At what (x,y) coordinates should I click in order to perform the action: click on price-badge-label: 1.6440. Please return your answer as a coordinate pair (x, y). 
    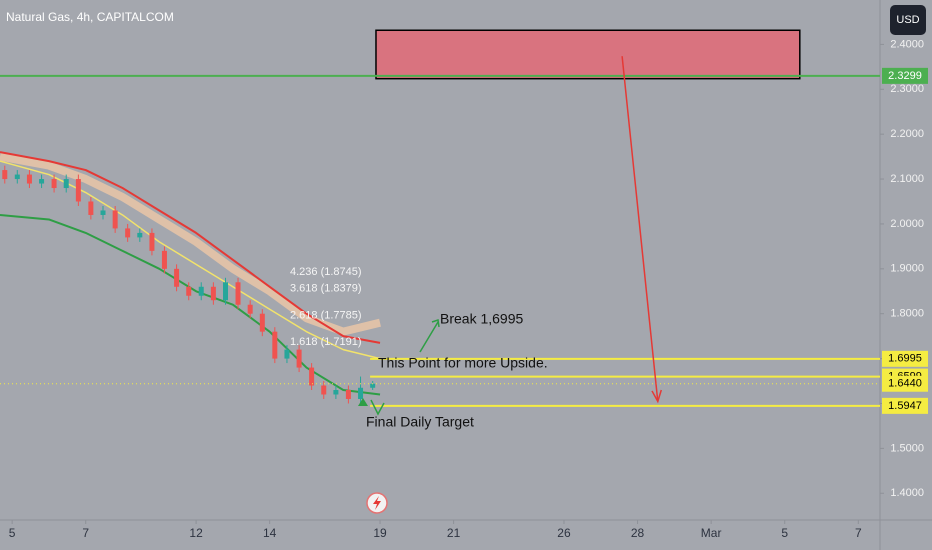
    Looking at the image, I should click on (905, 384).